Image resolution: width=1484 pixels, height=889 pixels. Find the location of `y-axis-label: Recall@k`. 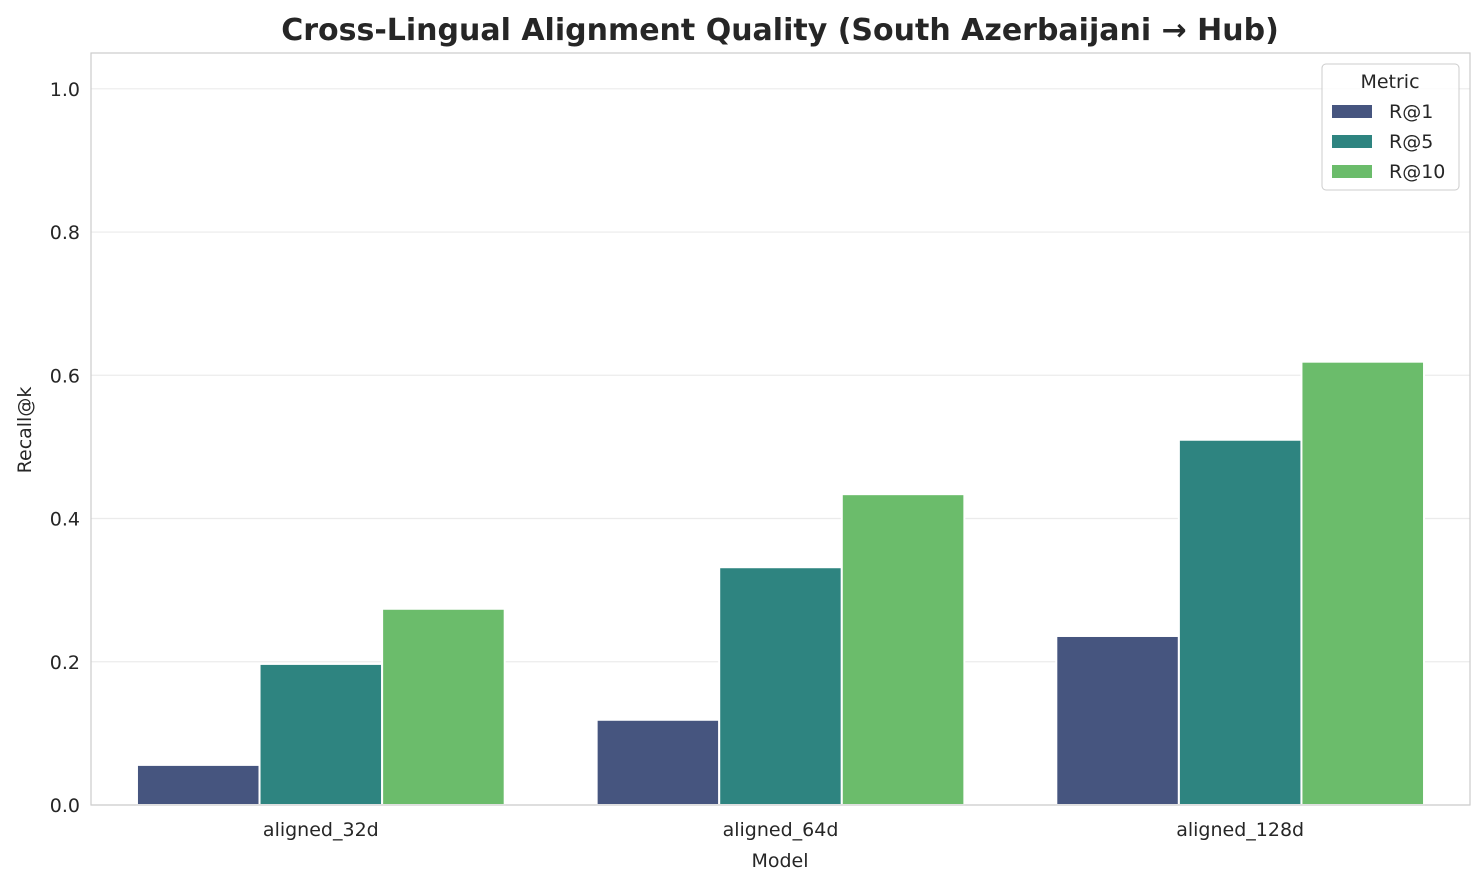

y-axis-label: Recall@k is located at coordinates (25, 430).